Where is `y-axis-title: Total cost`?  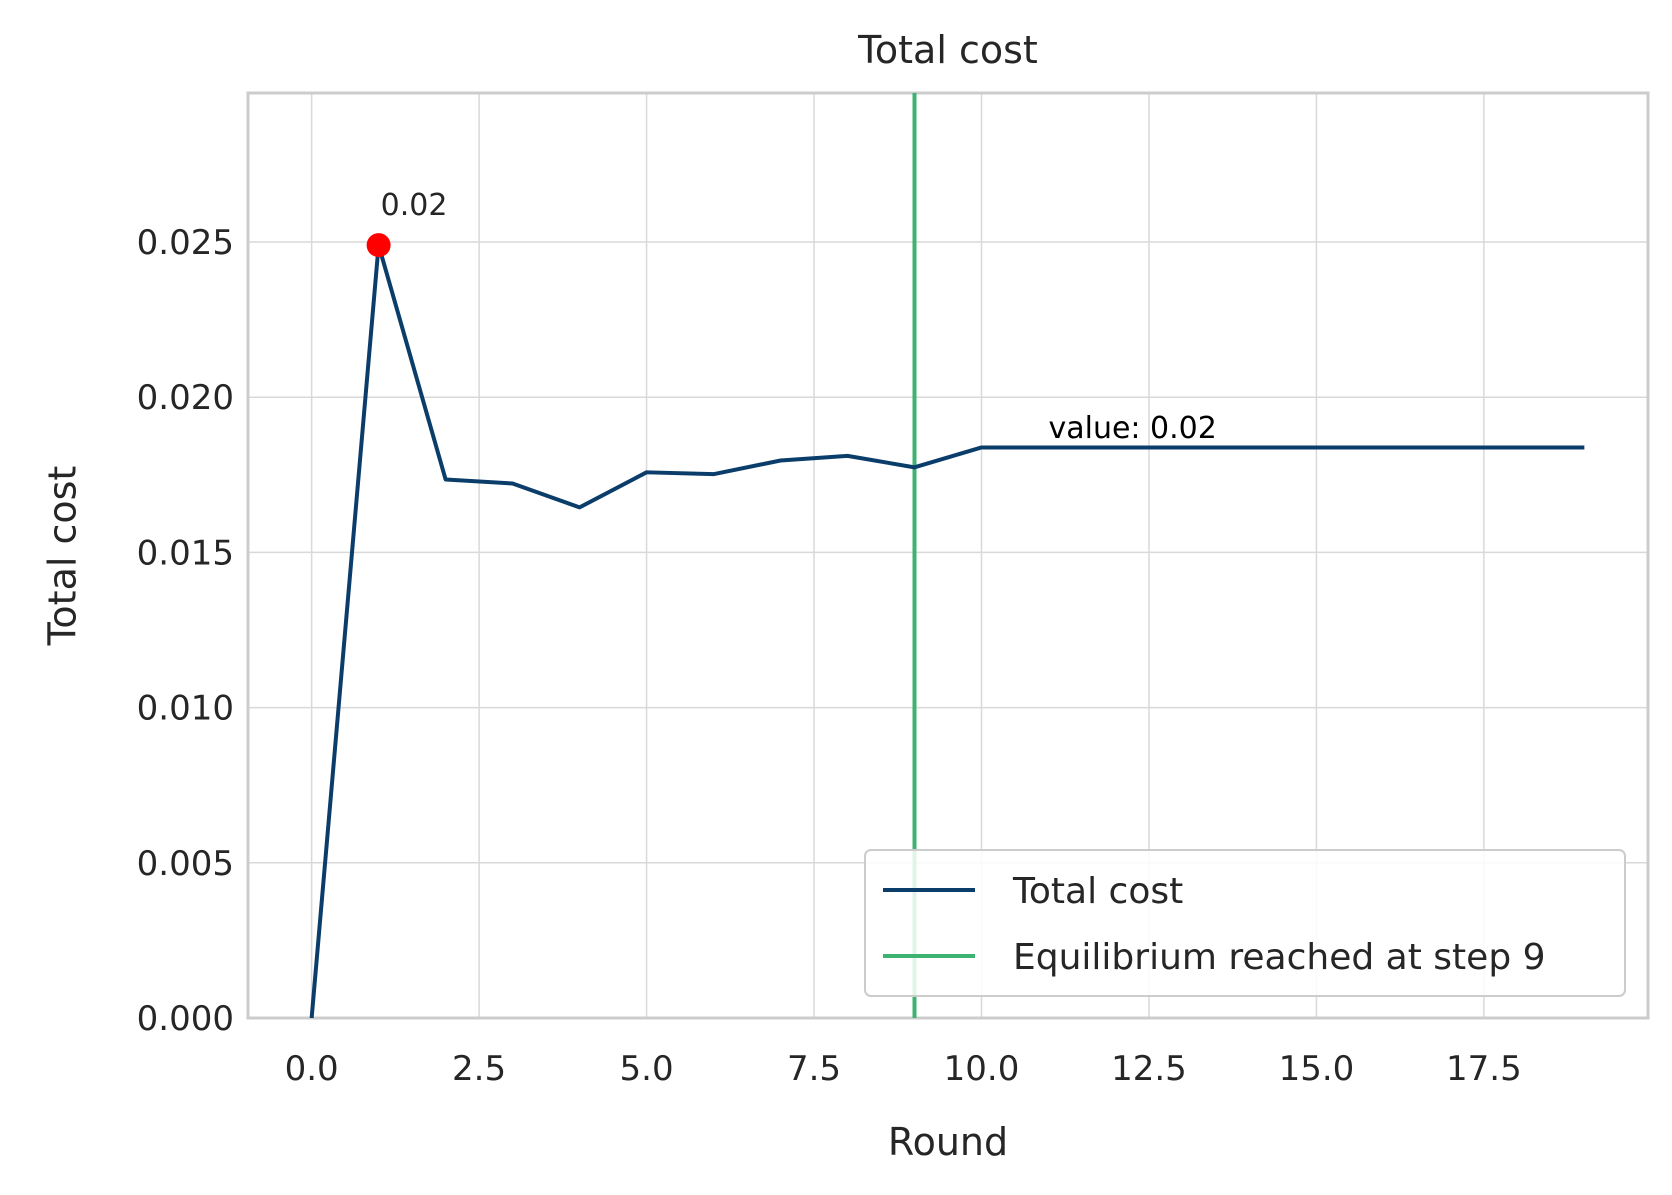
y-axis-title: Total cost is located at coordinates (62, 556).